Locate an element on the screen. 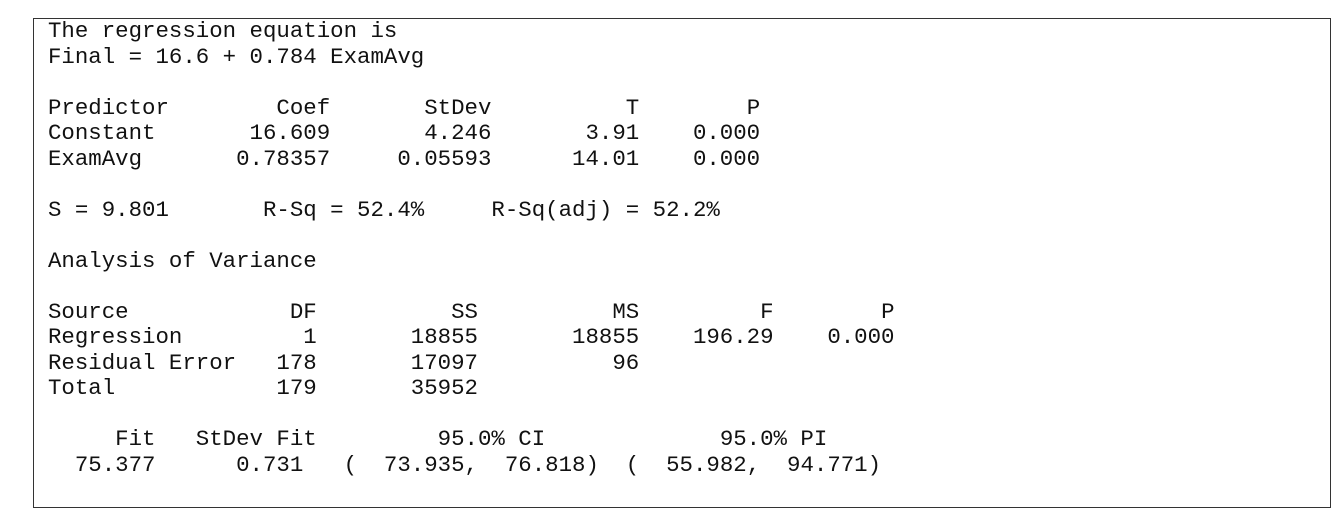 The height and width of the screenshot is (524, 1344). output-text: 196.29 is located at coordinates (733, 337).